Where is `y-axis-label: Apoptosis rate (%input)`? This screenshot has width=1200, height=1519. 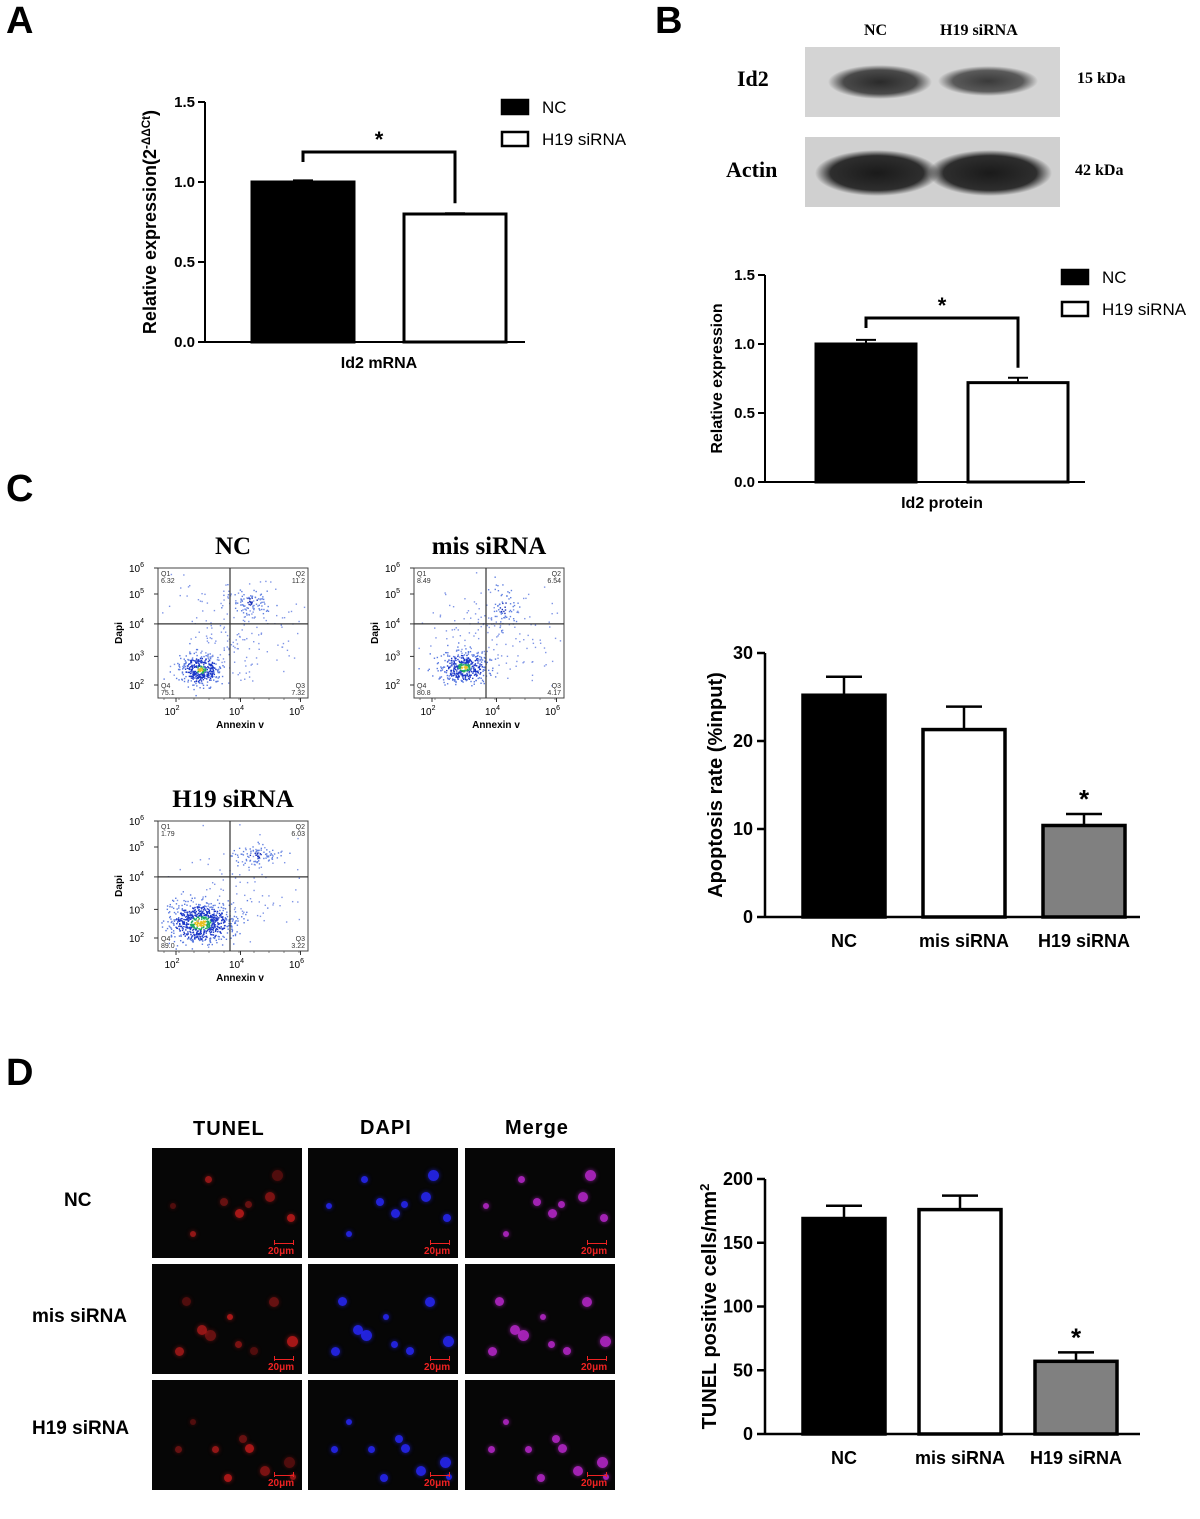
y-axis-label: Apoptosis rate (%input) is located at coordinates (716, 785).